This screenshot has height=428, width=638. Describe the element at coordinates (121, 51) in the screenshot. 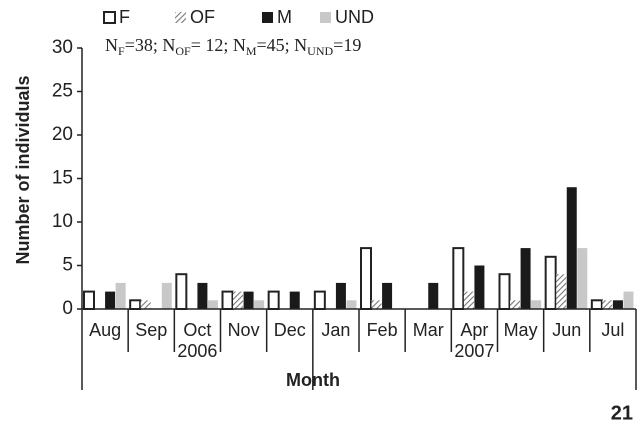

I see `annotation-sub: F` at that location.